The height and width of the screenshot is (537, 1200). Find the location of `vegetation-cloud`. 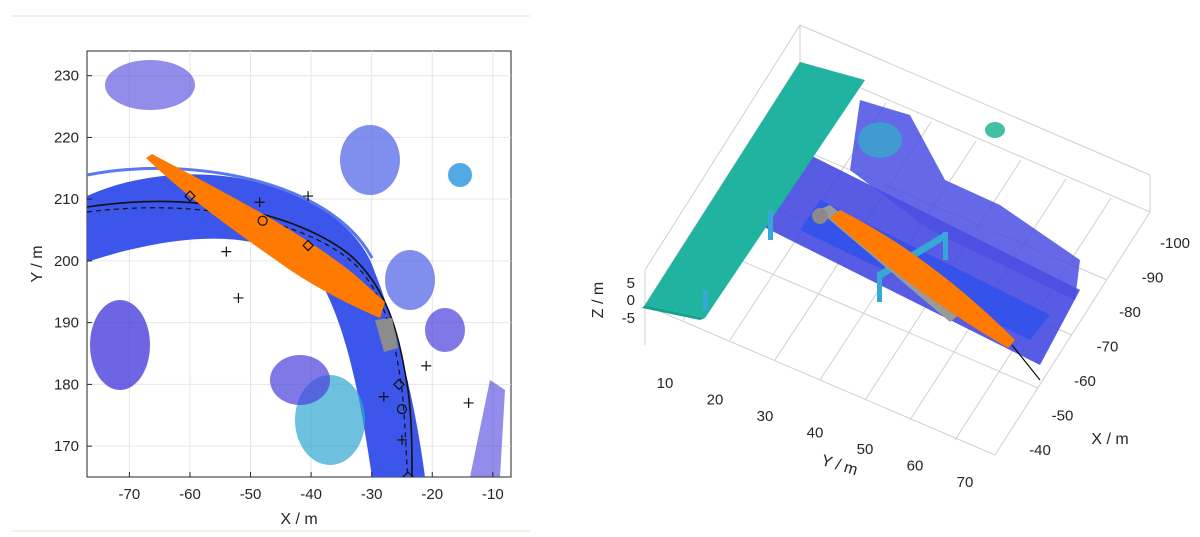

vegetation-cloud is located at coordinates (965, 200).